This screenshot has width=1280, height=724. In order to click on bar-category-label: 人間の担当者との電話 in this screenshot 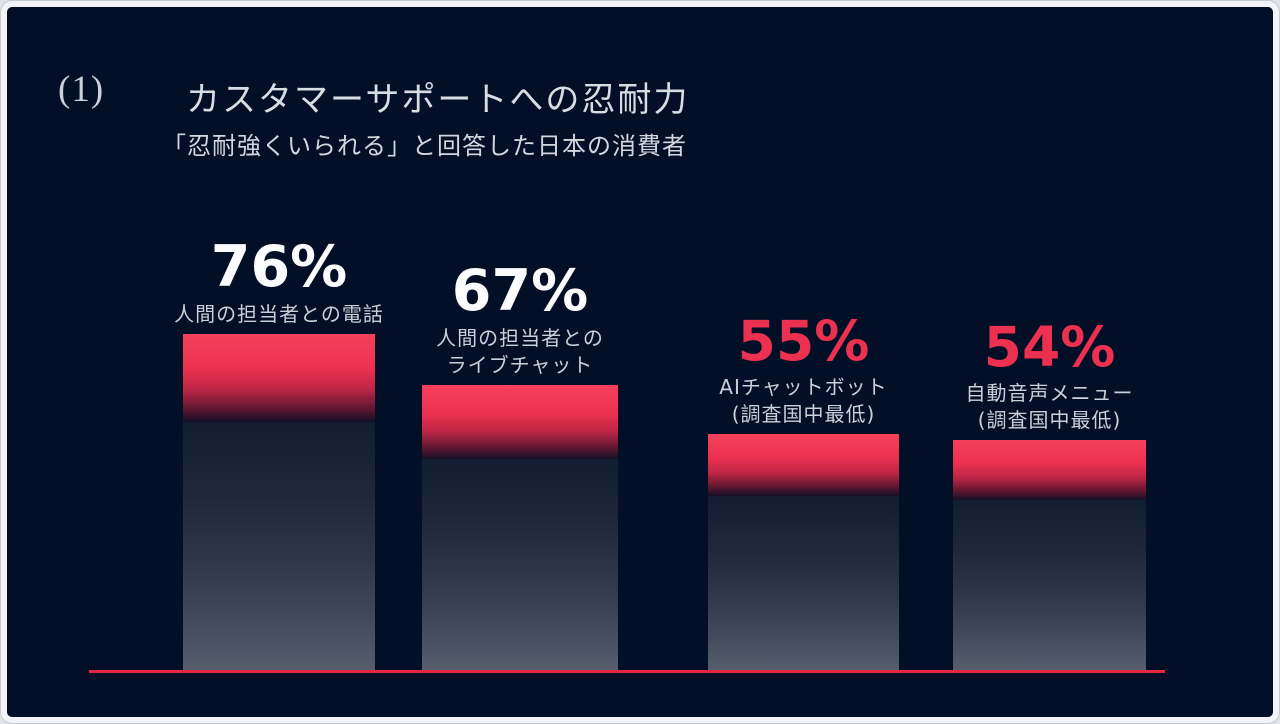, I will do `click(279, 314)`.